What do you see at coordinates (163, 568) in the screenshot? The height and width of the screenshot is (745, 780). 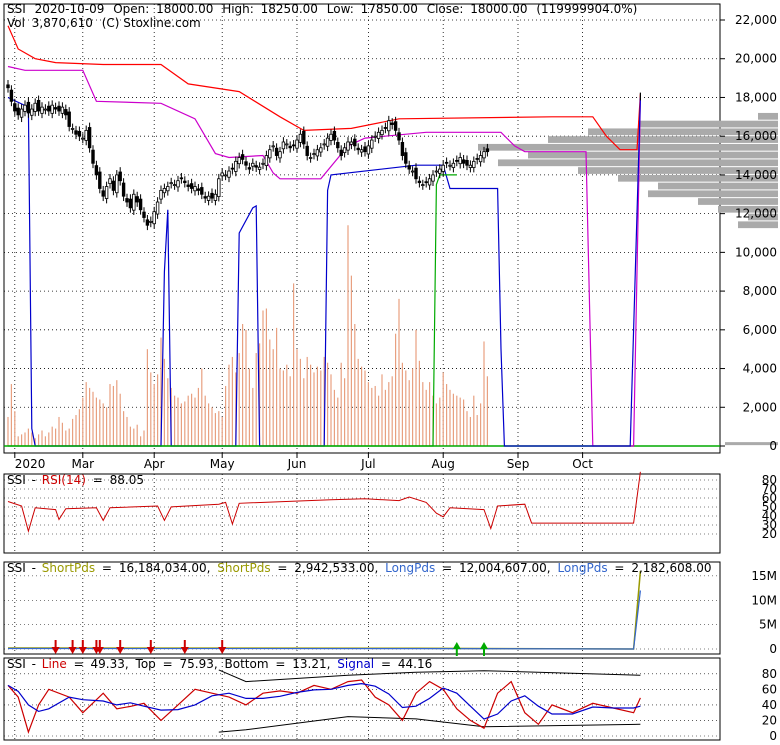 I see `short-pds-1: 16,184,034.00` at bounding box center [163, 568].